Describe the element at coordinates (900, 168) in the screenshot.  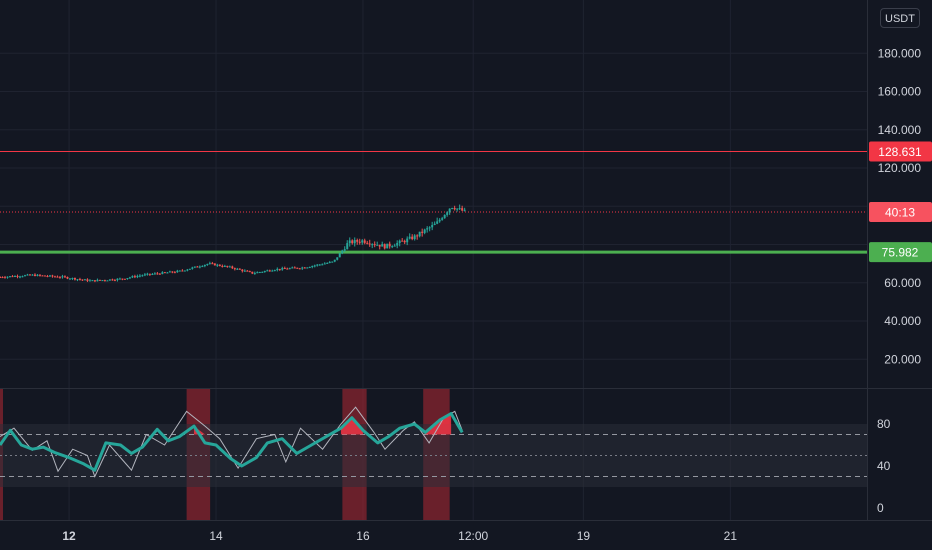
I see `price-tick-label: 120.000` at that location.